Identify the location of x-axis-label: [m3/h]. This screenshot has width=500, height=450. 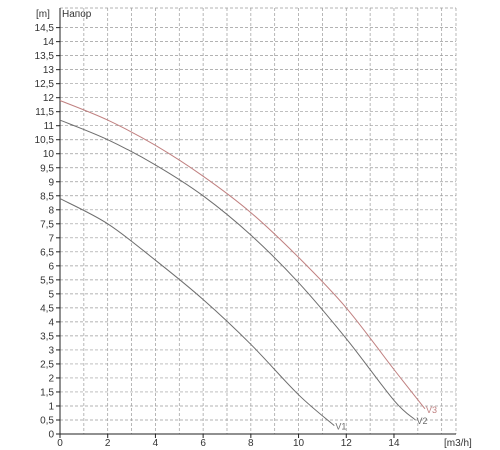
(458, 443).